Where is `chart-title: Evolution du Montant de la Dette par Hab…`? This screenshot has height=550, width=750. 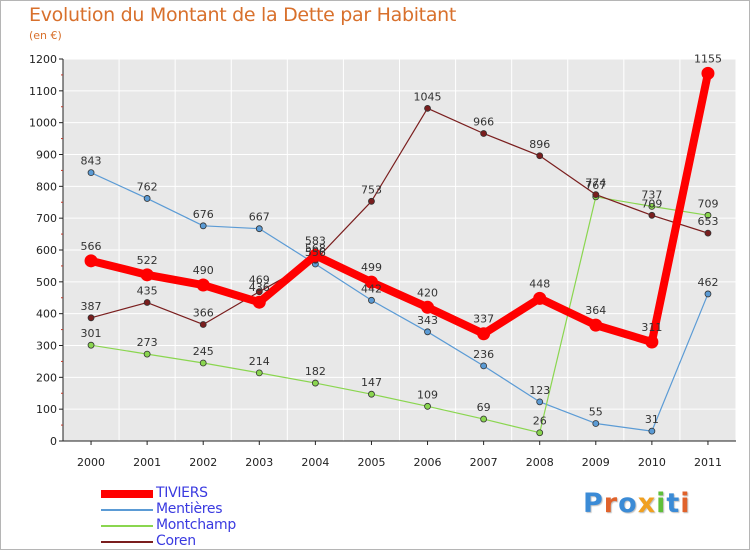
chart-title: Evolution du Montant de la Dette par Hab… is located at coordinates (243, 15).